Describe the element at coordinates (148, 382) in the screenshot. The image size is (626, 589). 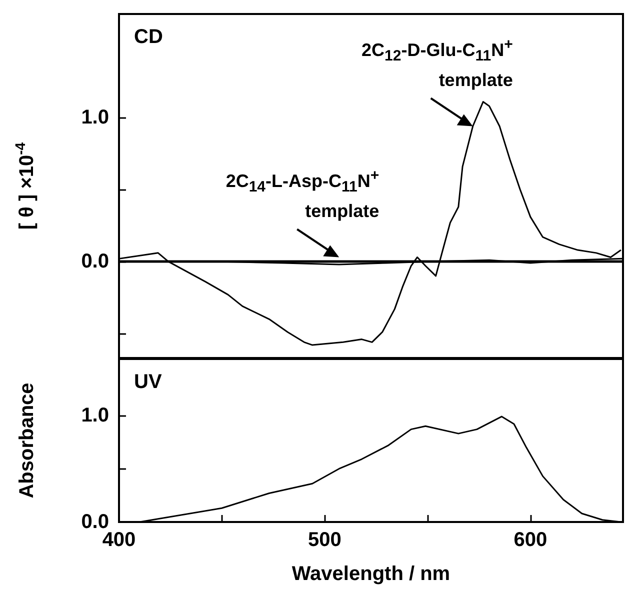
I see `text: UV` at that location.